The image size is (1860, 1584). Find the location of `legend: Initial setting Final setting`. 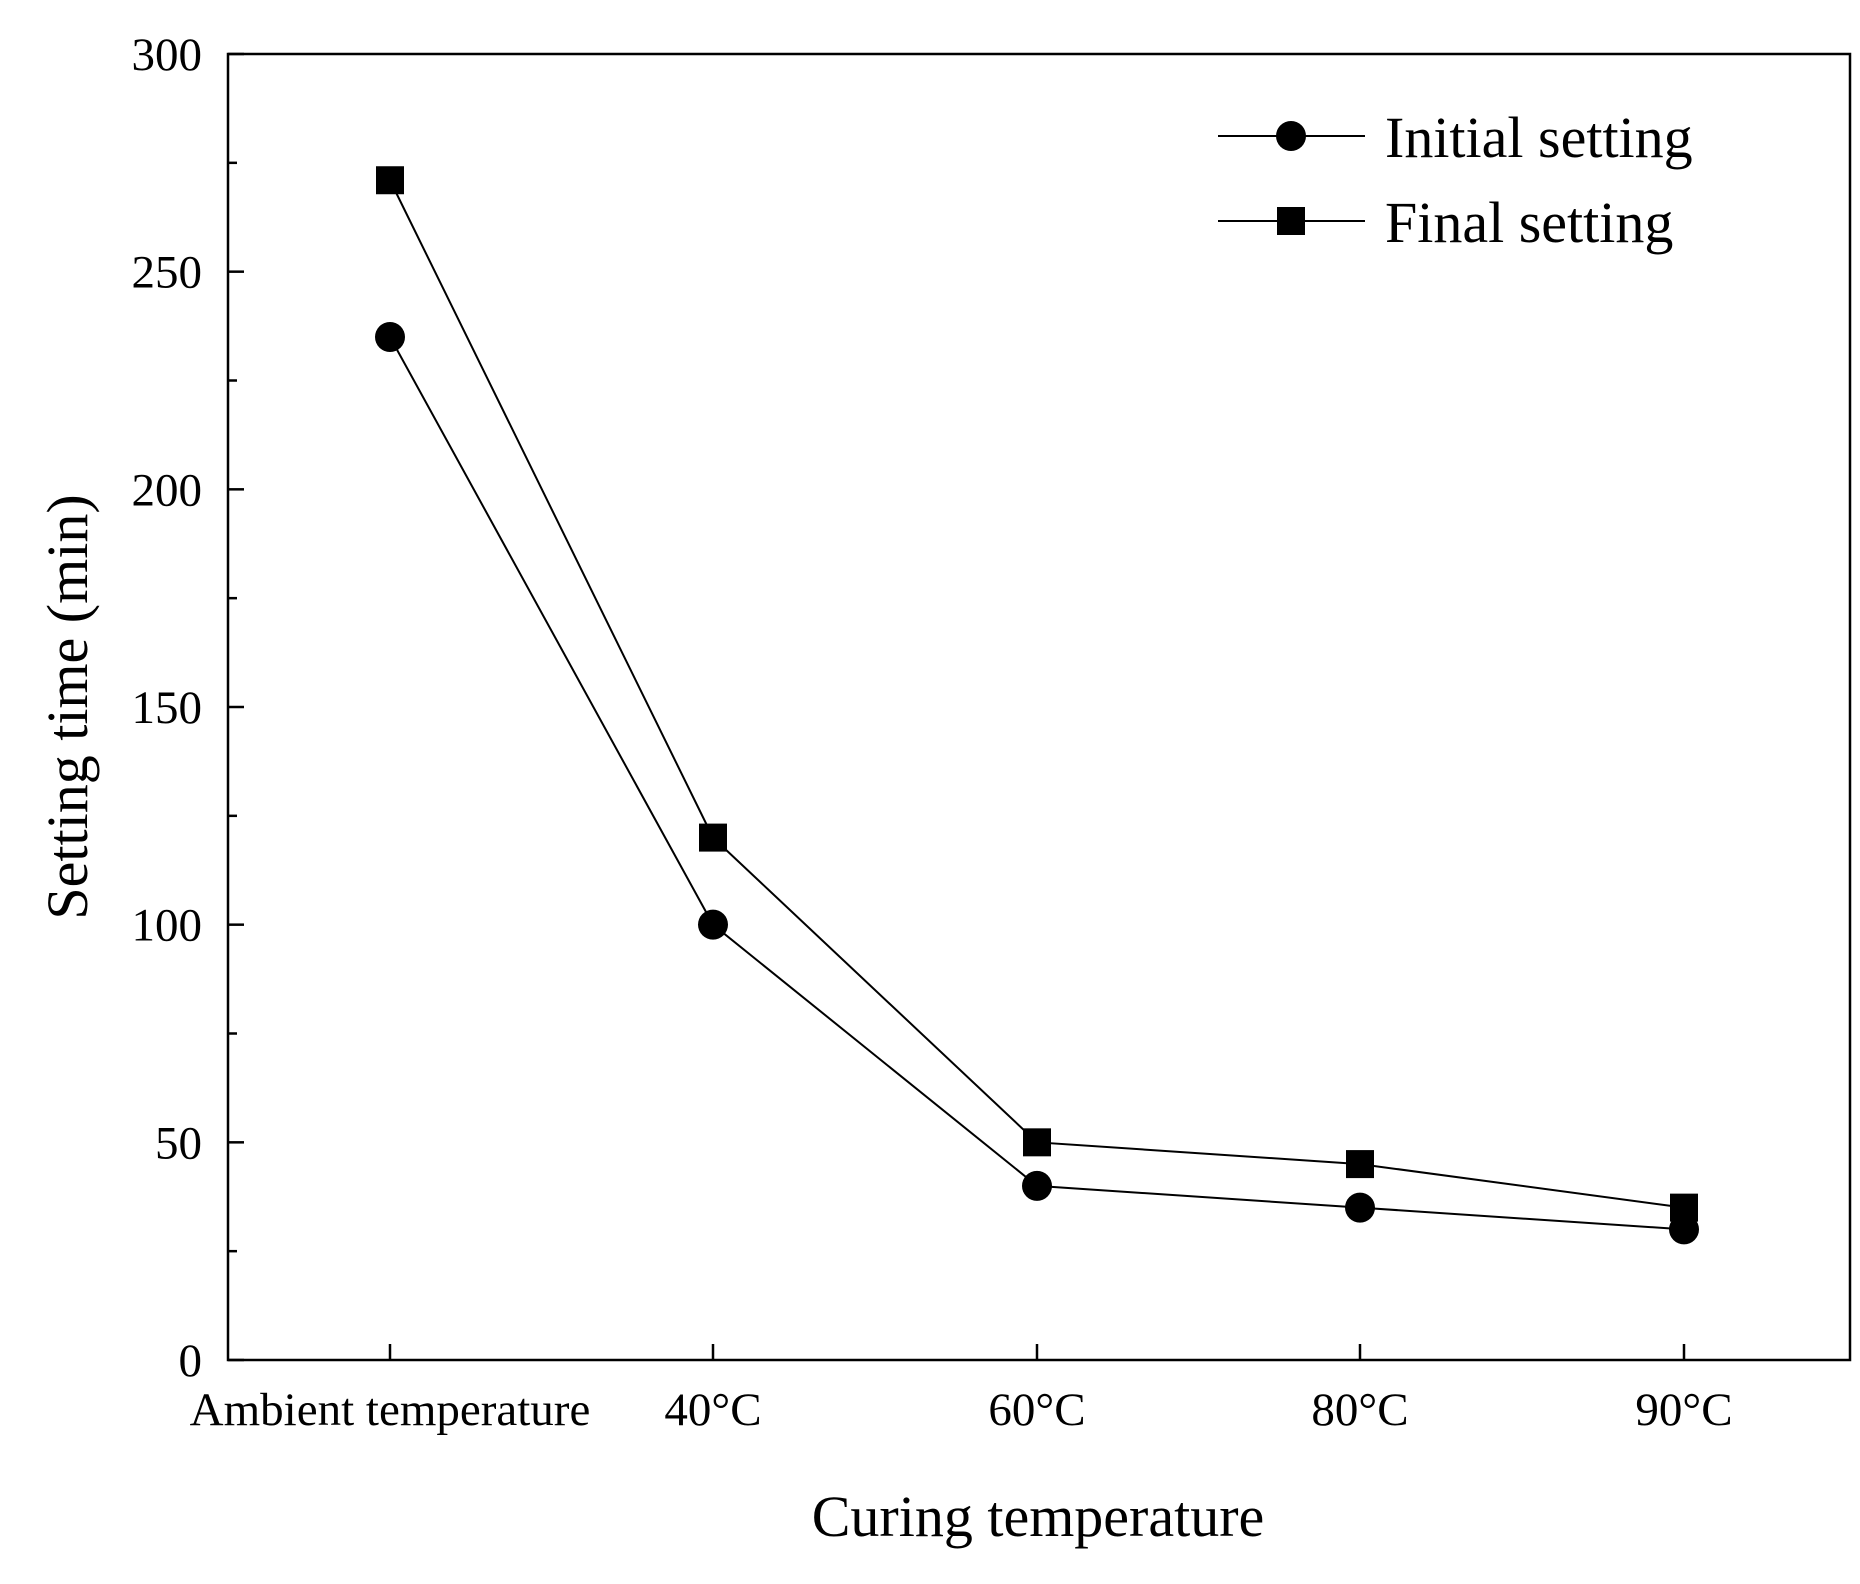

legend: Initial setting Final setting is located at coordinates (1455, 180).